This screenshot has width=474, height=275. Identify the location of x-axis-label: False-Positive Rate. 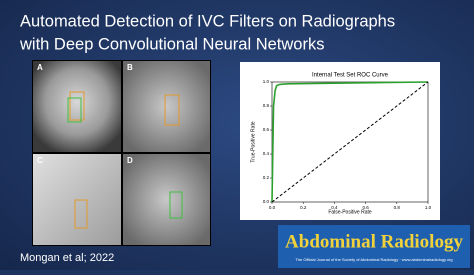
(350, 212).